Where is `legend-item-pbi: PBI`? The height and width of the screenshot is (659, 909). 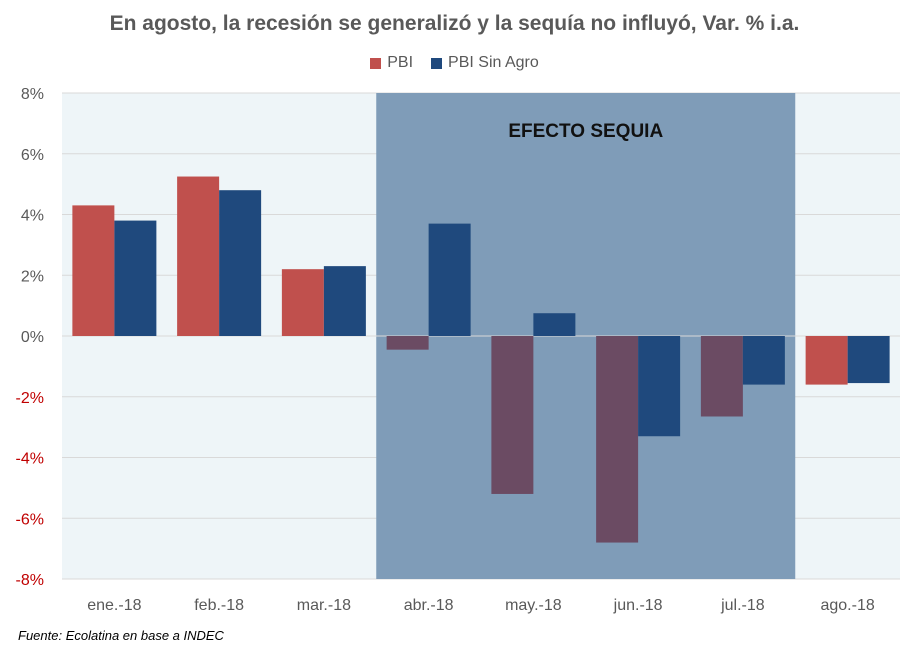
legend-item-pbi: PBI is located at coordinates (391, 63).